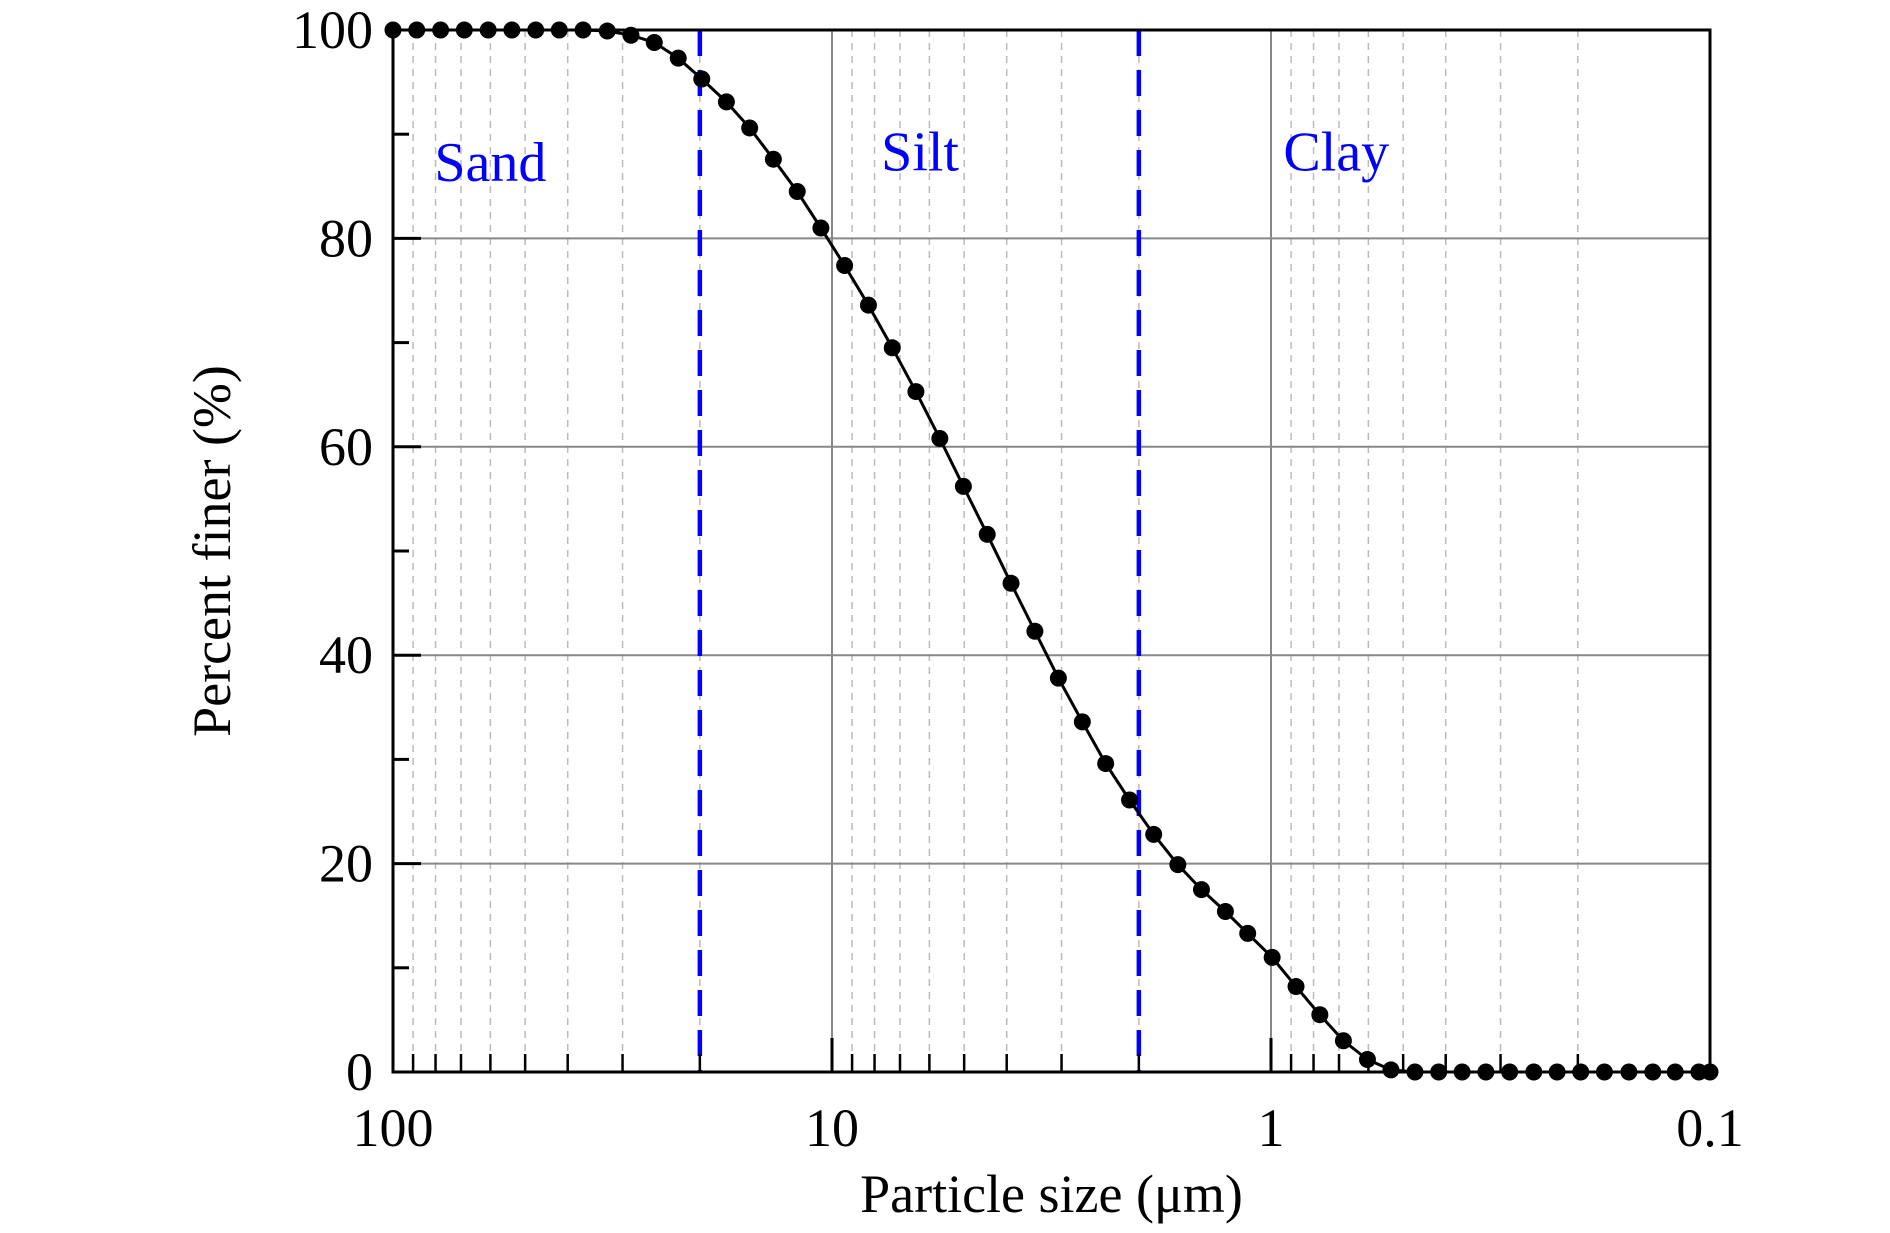 The image size is (1890, 1233). Describe the element at coordinates (490, 163) in the screenshot. I see `region-label-sand: Sand` at that location.